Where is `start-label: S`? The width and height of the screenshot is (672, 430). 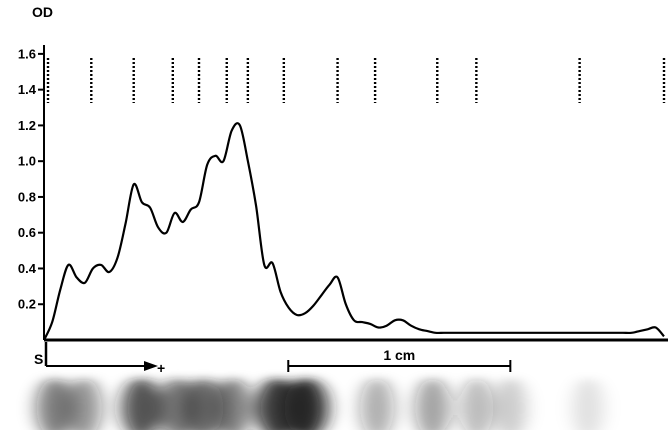 start-label: S is located at coordinates (38, 359).